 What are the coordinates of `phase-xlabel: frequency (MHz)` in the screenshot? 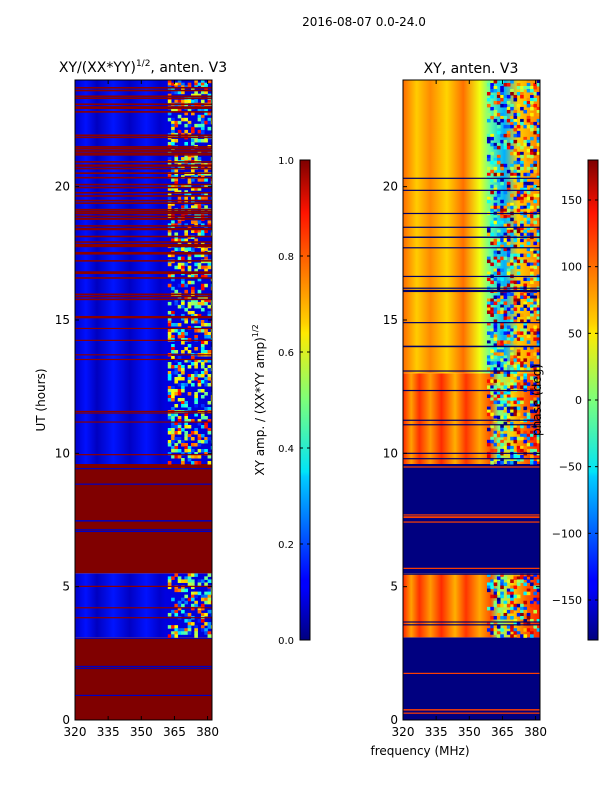 It's located at (419, 751).